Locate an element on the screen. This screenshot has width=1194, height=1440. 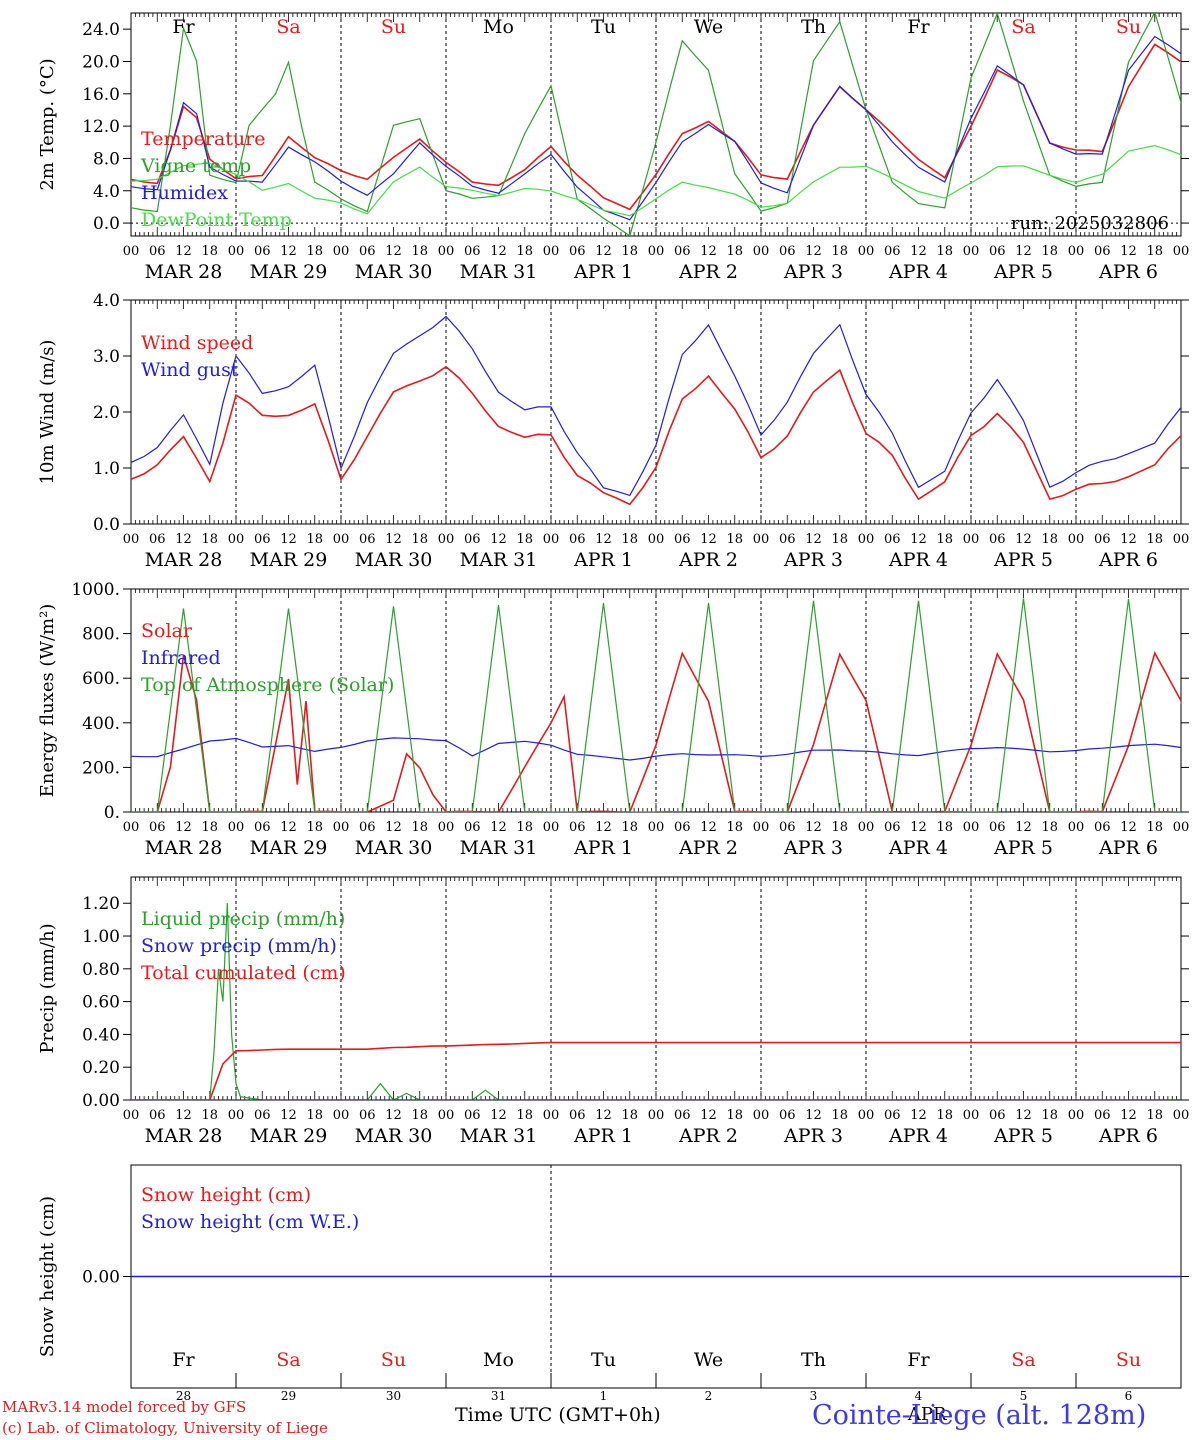
legend-entry: Snow height (cm) is located at coordinates (226, 1195).